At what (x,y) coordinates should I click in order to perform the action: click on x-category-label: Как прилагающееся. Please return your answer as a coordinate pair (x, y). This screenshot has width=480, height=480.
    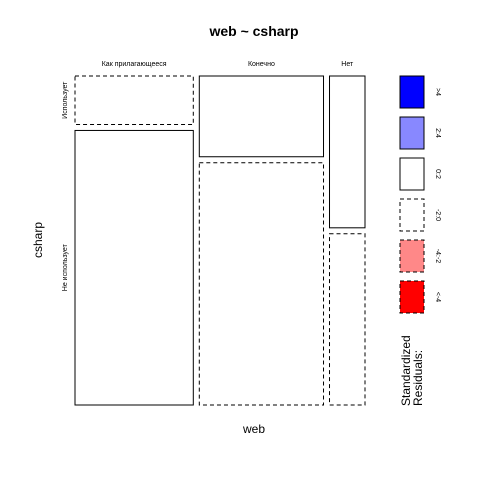
    Looking at the image, I should click on (134, 64).